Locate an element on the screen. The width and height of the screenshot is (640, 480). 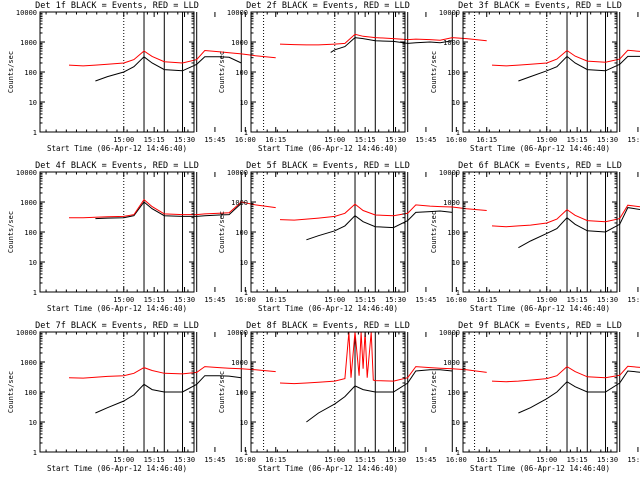
panel-title: Det 5f BLACK = Events, RED = LLD is located at coordinates (328, 166).